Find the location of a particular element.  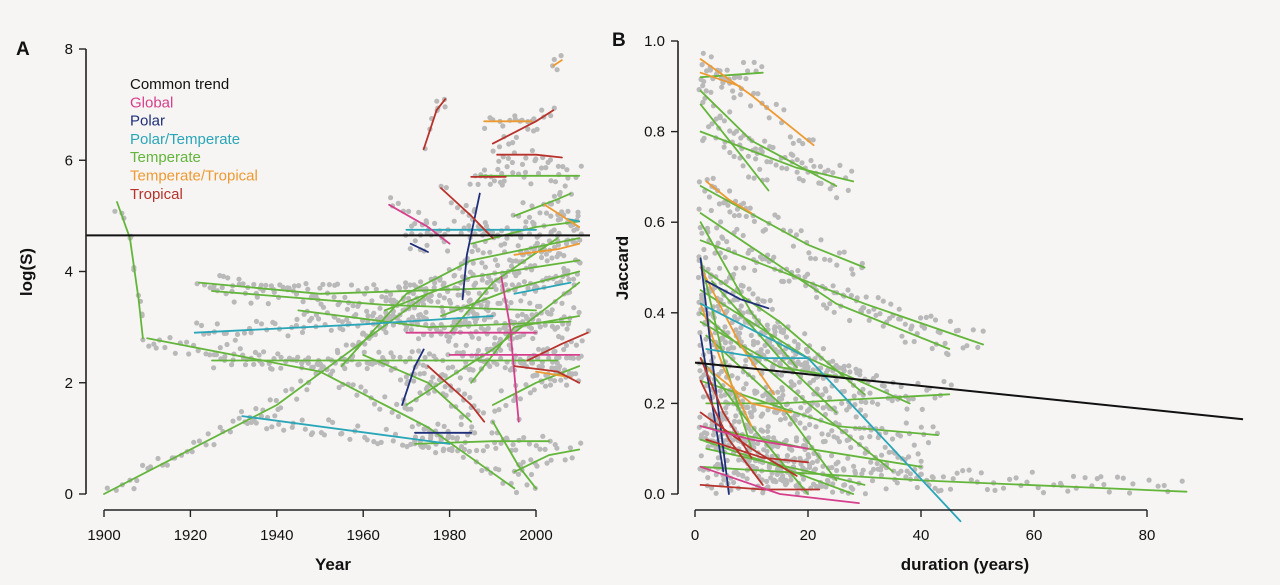

temperate-tropical-trend-line is located at coordinates (547, 249).